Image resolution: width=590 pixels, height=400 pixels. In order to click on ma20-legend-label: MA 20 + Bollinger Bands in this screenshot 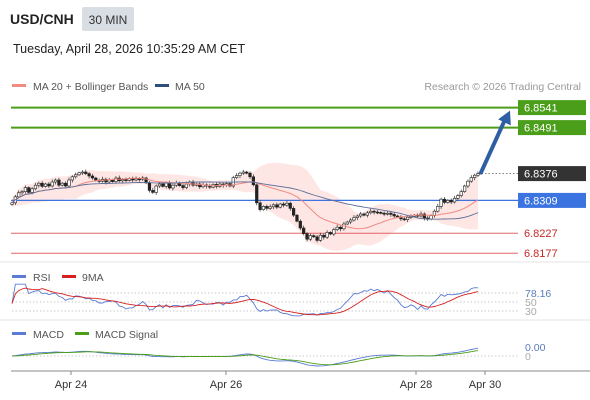, I will do `click(90, 87)`.